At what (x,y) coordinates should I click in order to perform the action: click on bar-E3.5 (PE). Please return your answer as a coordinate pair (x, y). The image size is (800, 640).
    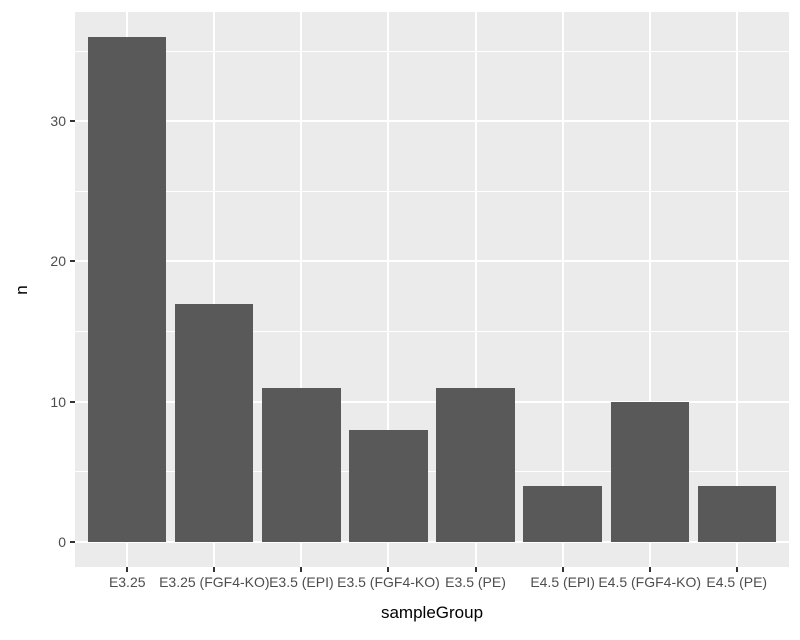
    Looking at the image, I should click on (475, 464).